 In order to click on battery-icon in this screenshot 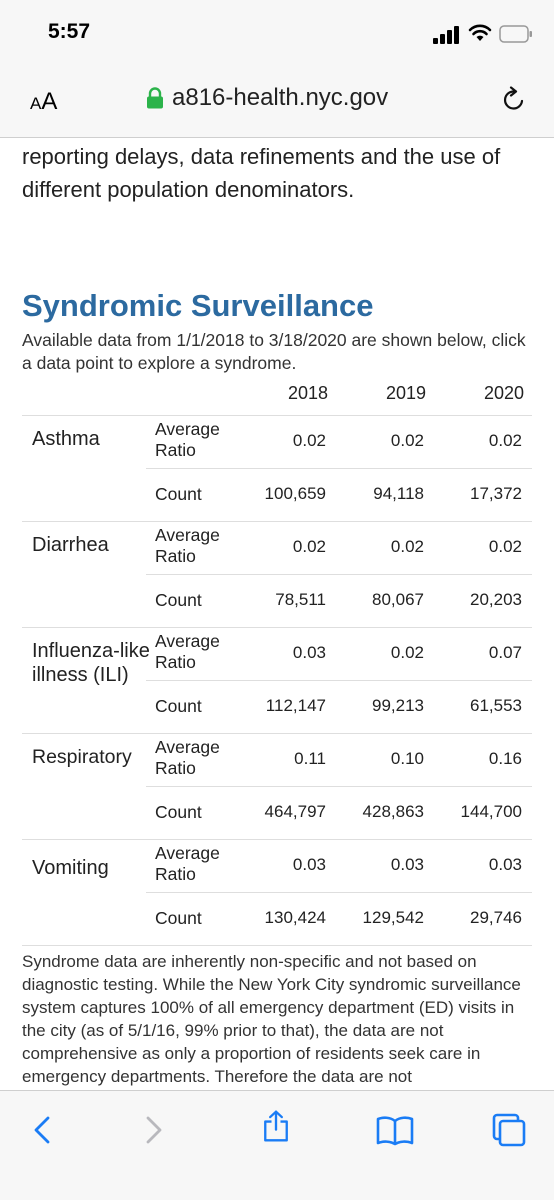, I will do `click(515, 34)`.